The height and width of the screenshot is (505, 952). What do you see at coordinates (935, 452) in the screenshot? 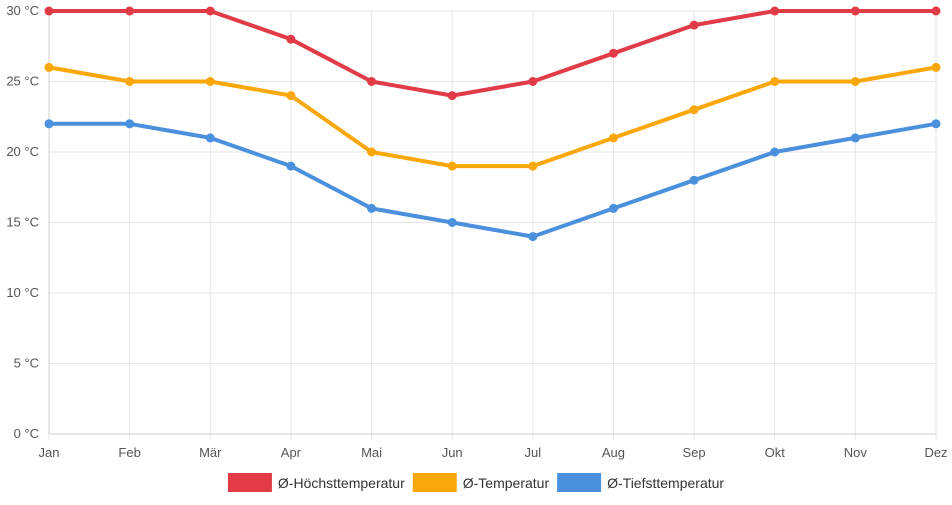
I see `x-tick-label: Dez` at bounding box center [935, 452].